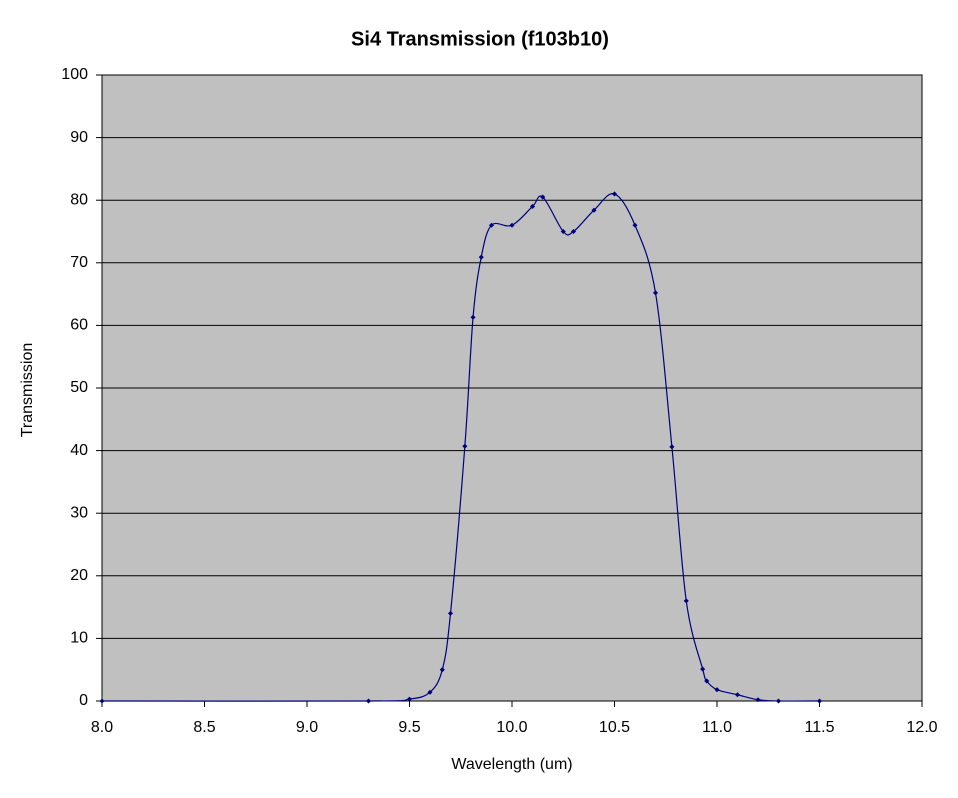  I want to click on y-tick-label: 30, so click(79, 512).